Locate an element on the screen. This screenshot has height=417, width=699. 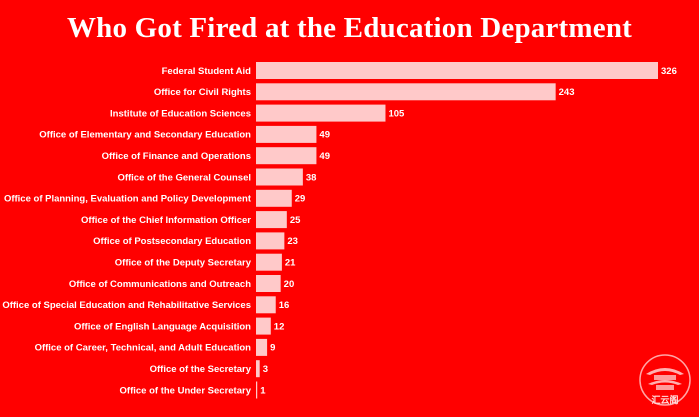
value-label: 23 is located at coordinates (292, 241).